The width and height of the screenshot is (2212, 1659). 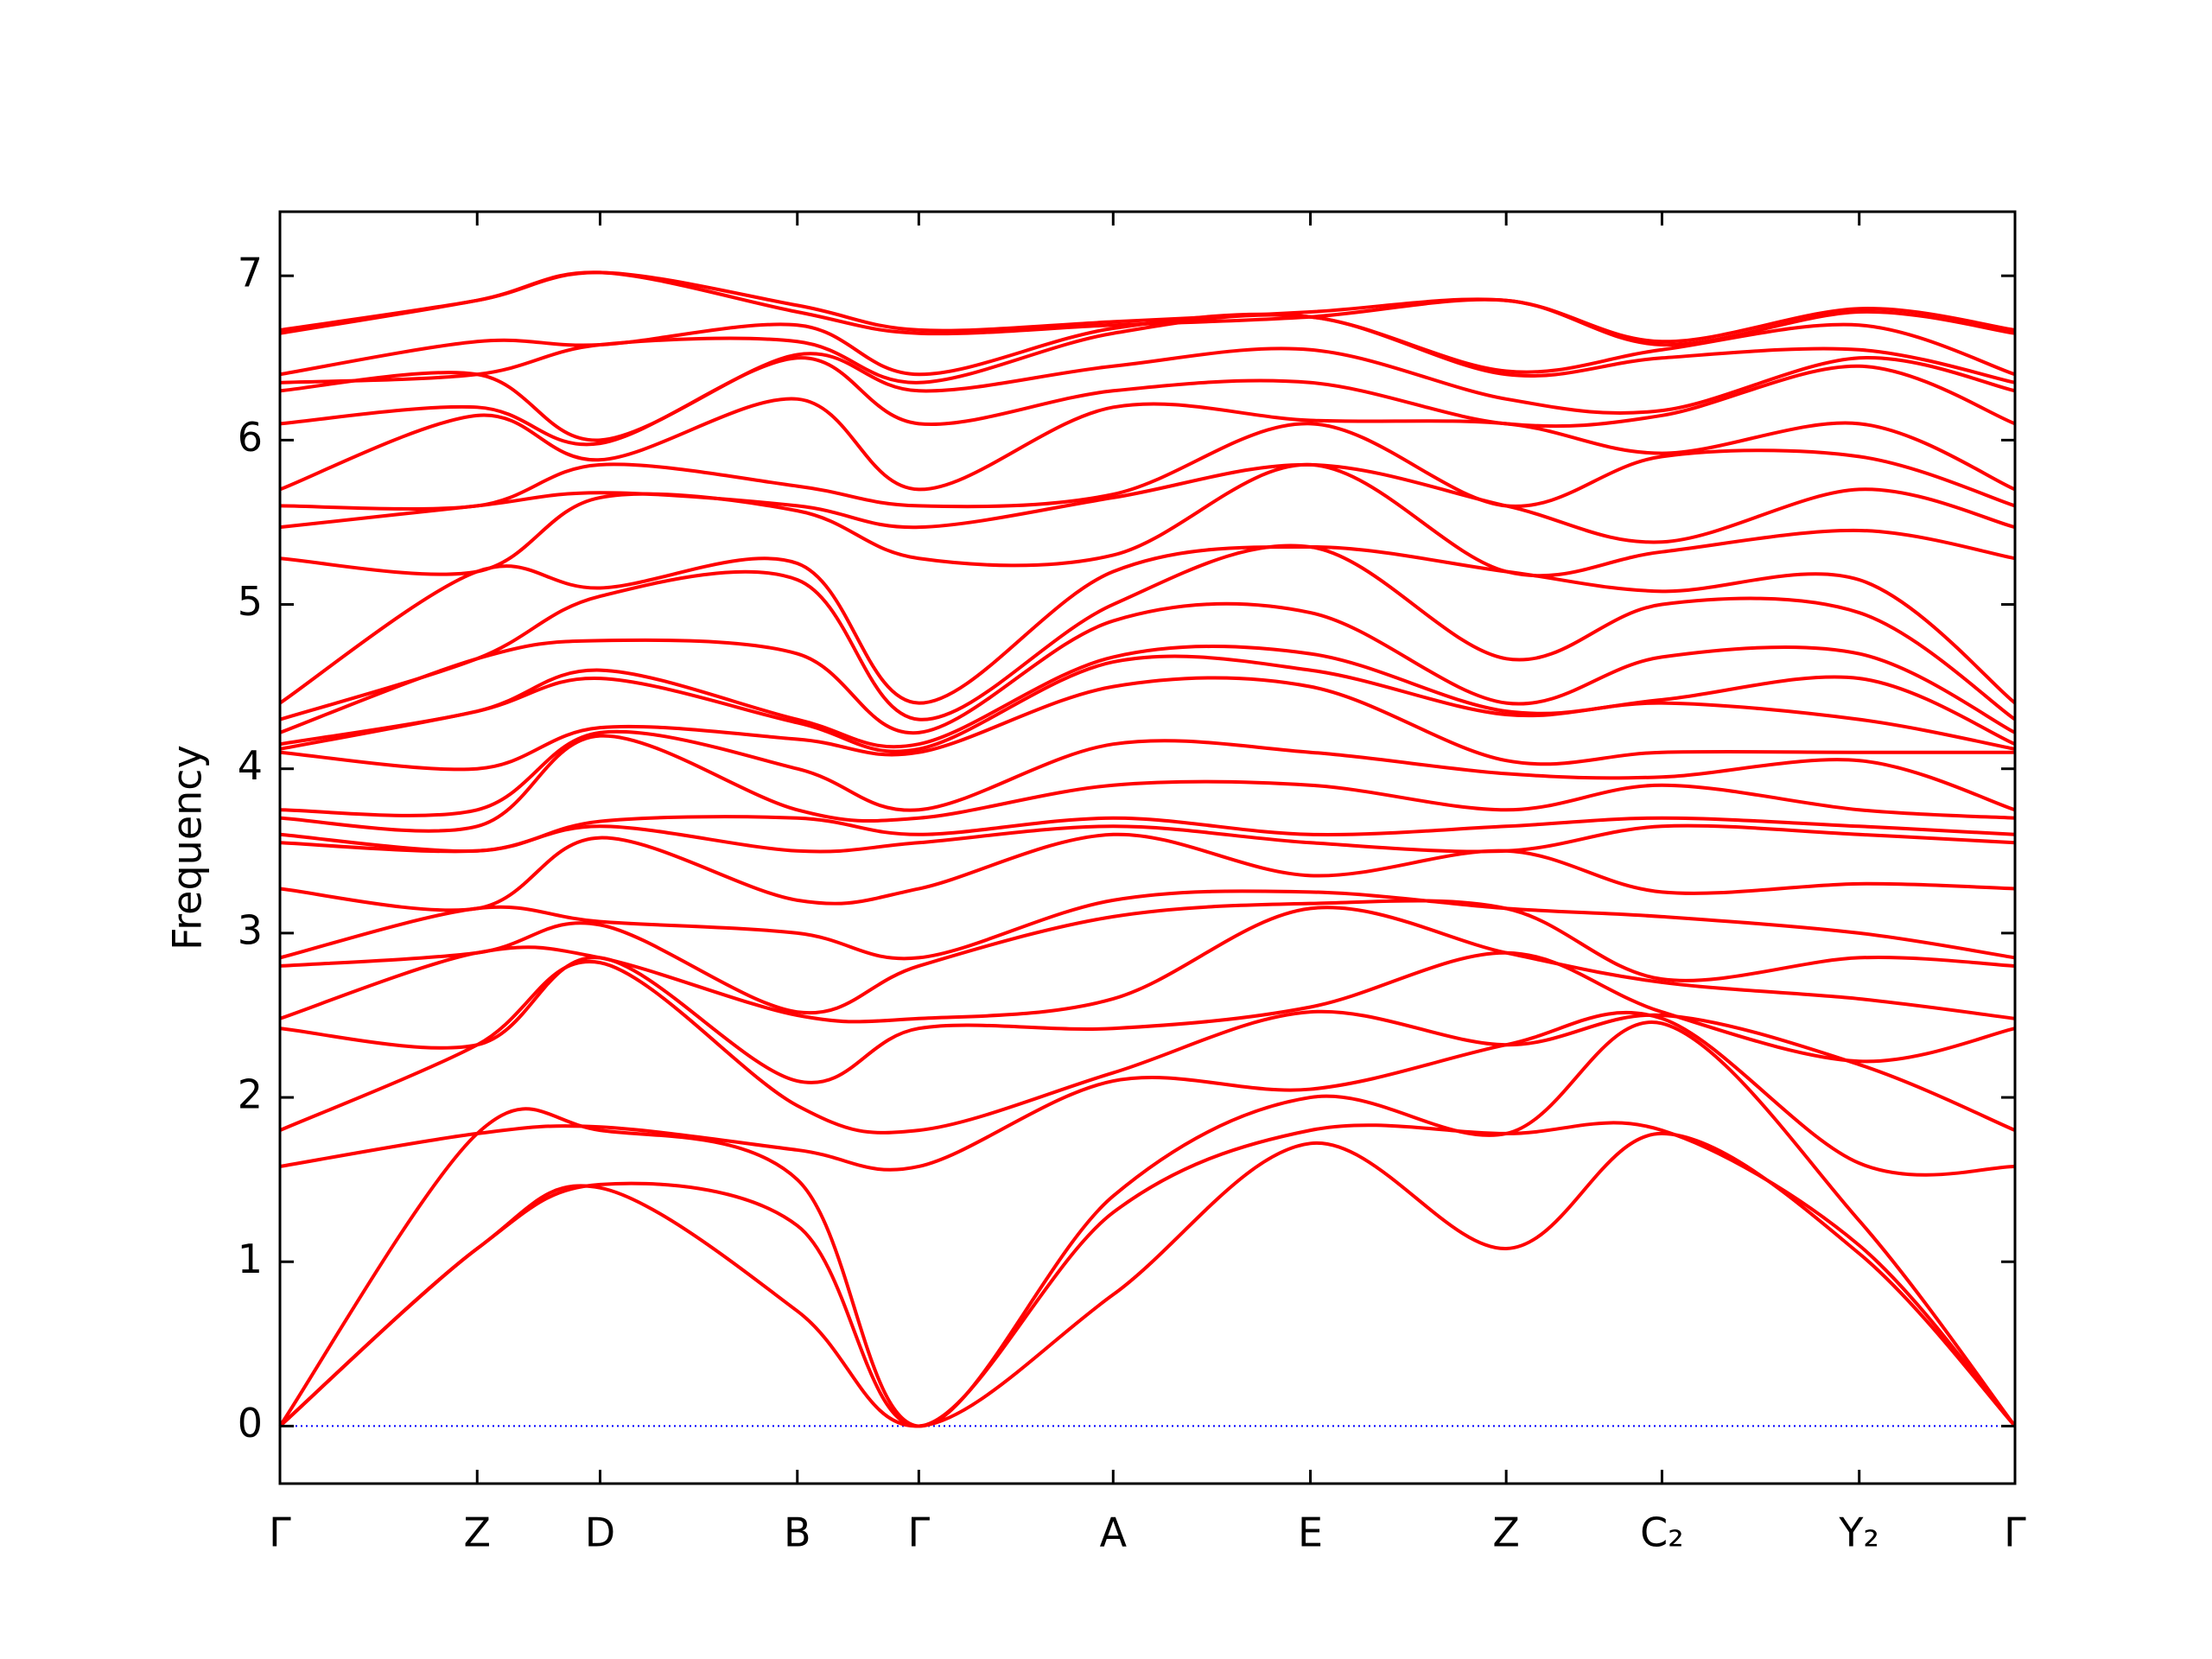 What do you see at coordinates (250, 437) in the screenshot?
I see `y-tick-label: 6` at bounding box center [250, 437].